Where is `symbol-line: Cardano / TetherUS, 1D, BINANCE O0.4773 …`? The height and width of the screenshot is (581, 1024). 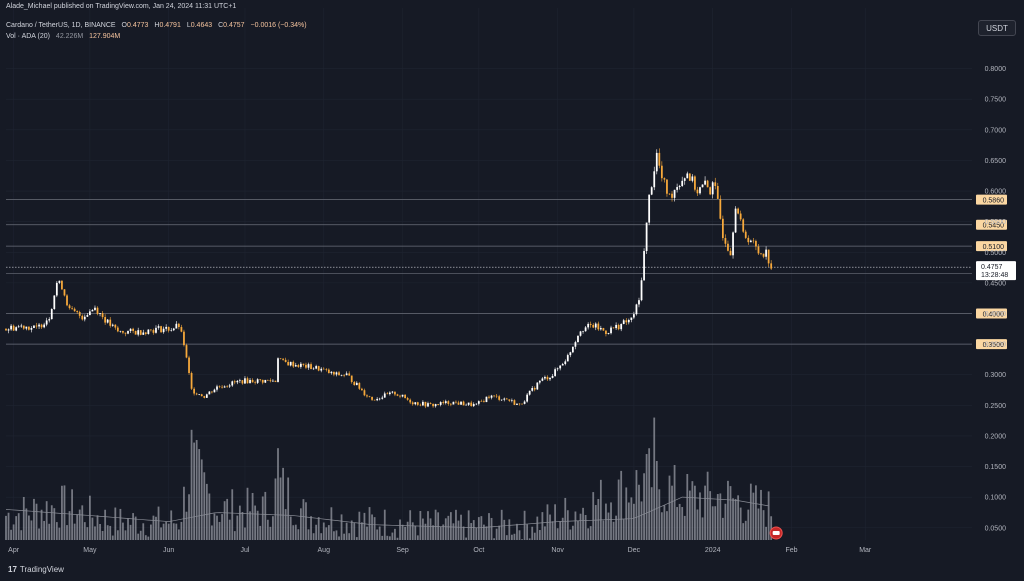 symbol-line: Cardano / TetherUS, 1D, BINANCE O0.4773 … is located at coordinates (156, 25).